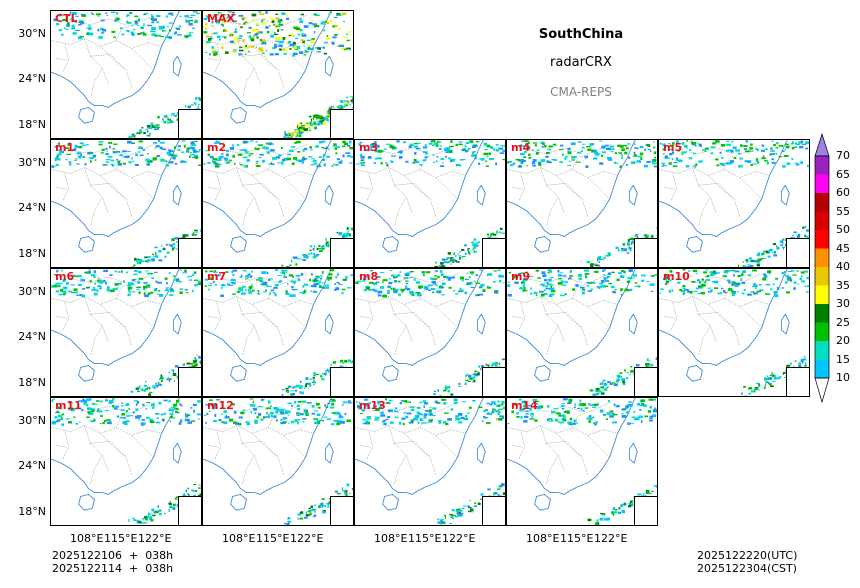 The image size is (860, 588). Describe the element at coordinates (843, 303) in the screenshot. I see `colorbar-level-label: 30` at that location.